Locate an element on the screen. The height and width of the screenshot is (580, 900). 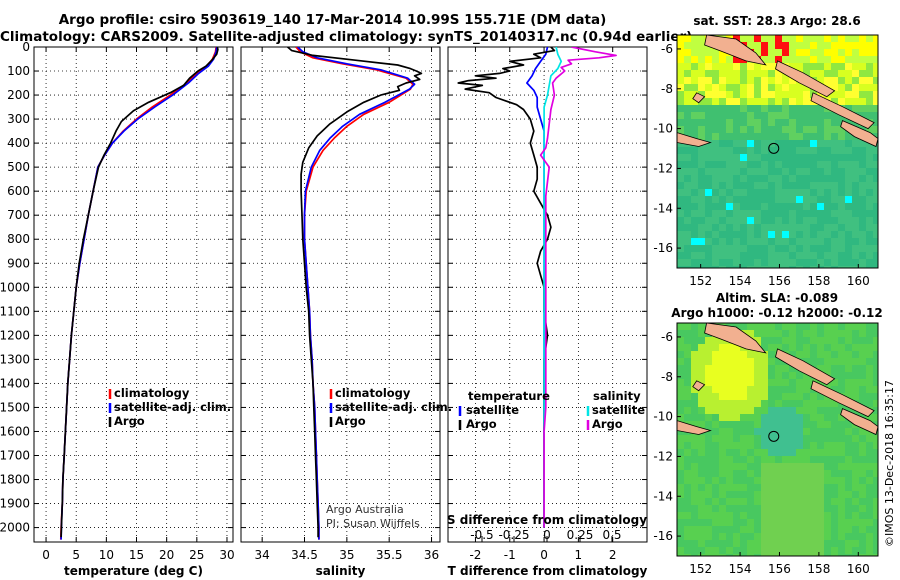
sst-ytick-label: -14 is located at coordinates (663, 208).